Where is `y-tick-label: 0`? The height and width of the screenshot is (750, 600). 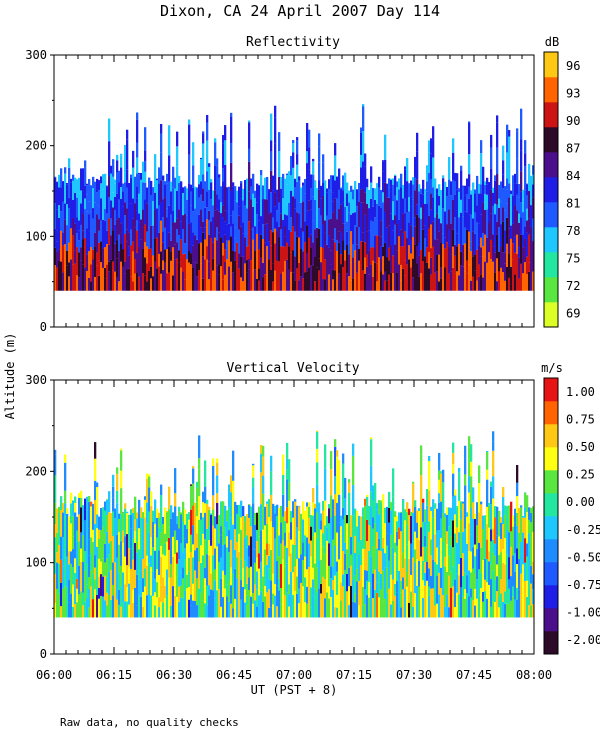
y-tick-label: 0 is located at coordinates (43, 654).